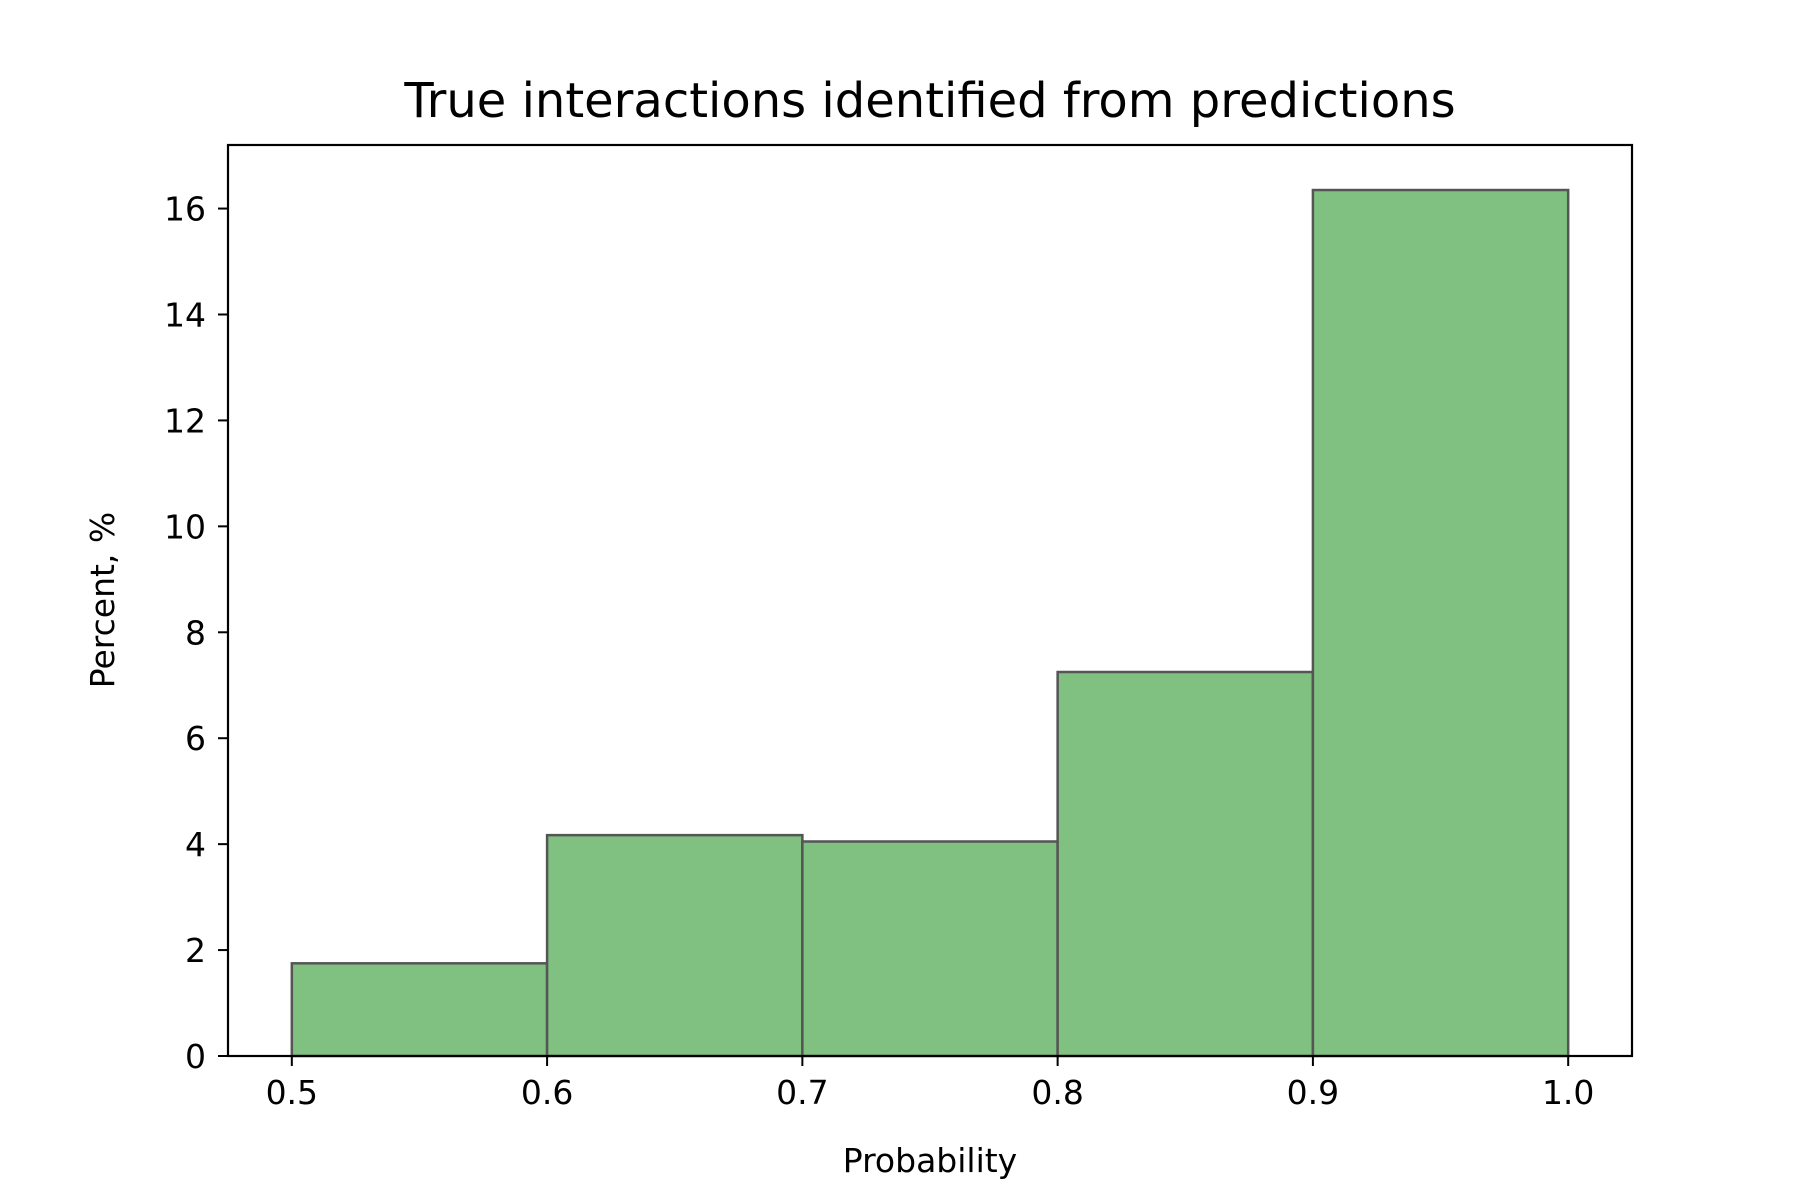 This screenshot has width=1800, height=1200. What do you see at coordinates (802, 1092) in the screenshot?
I see `x-tick-label-3: 0.7` at bounding box center [802, 1092].